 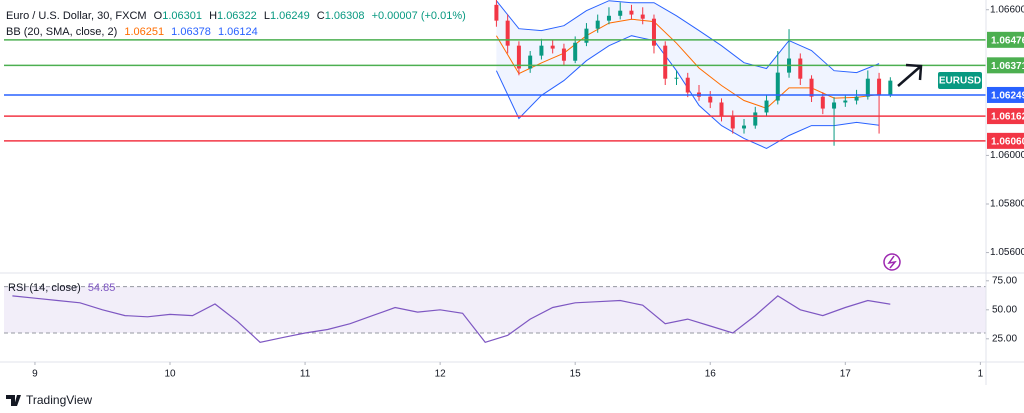 I want to click on arrow-head, so click(x=914, y=72).